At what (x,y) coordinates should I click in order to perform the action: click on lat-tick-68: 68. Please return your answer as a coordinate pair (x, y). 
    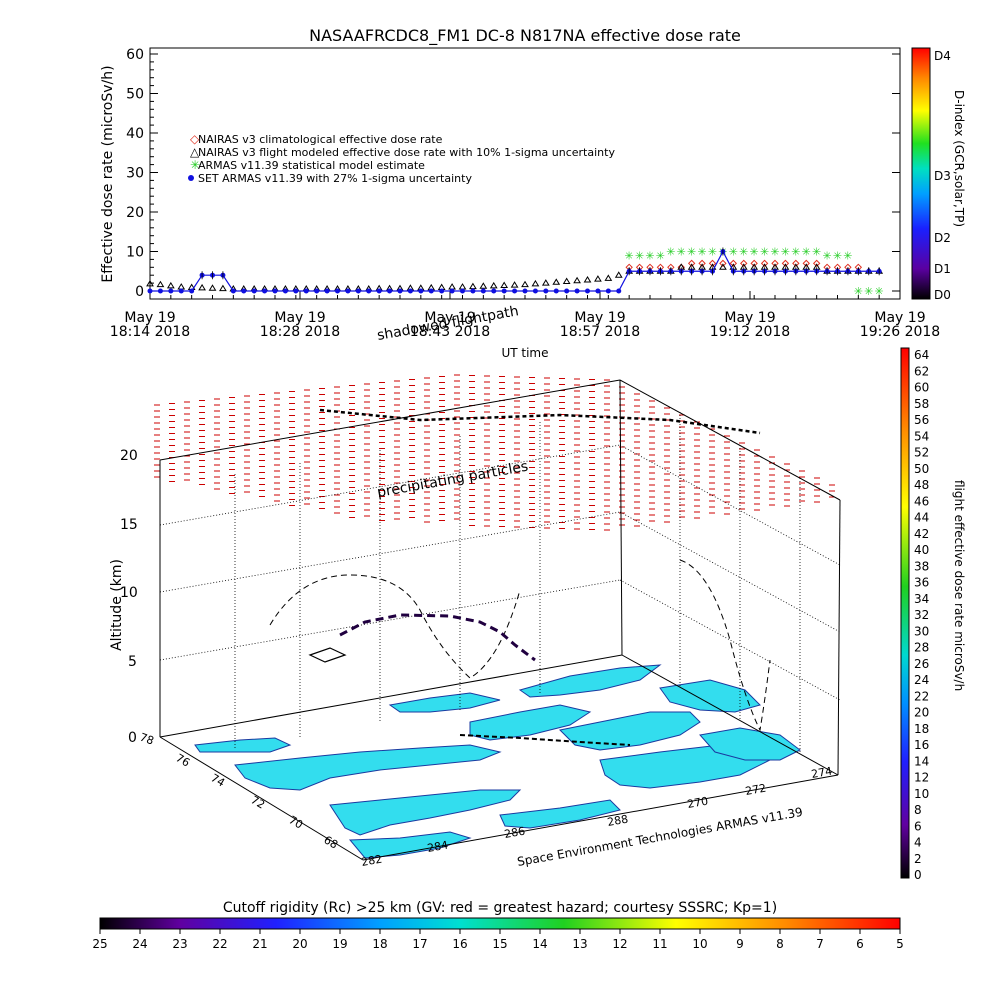
    Looking at the image, I should click on (331, 842).